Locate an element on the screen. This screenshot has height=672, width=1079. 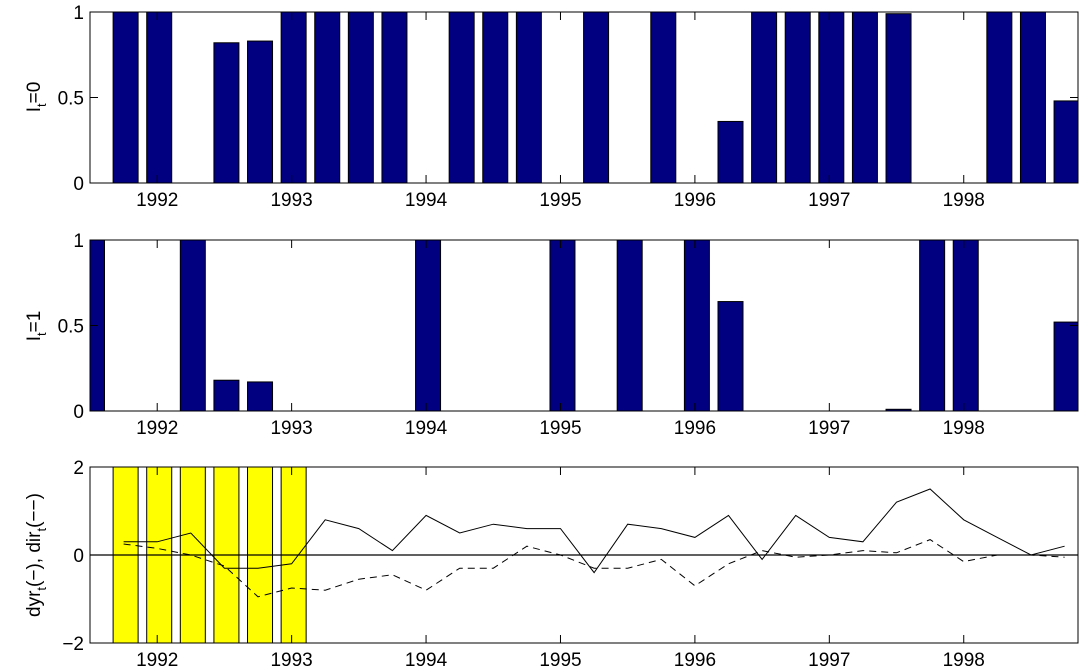
ytick-label: −2 is located at coordinates (73, 644).